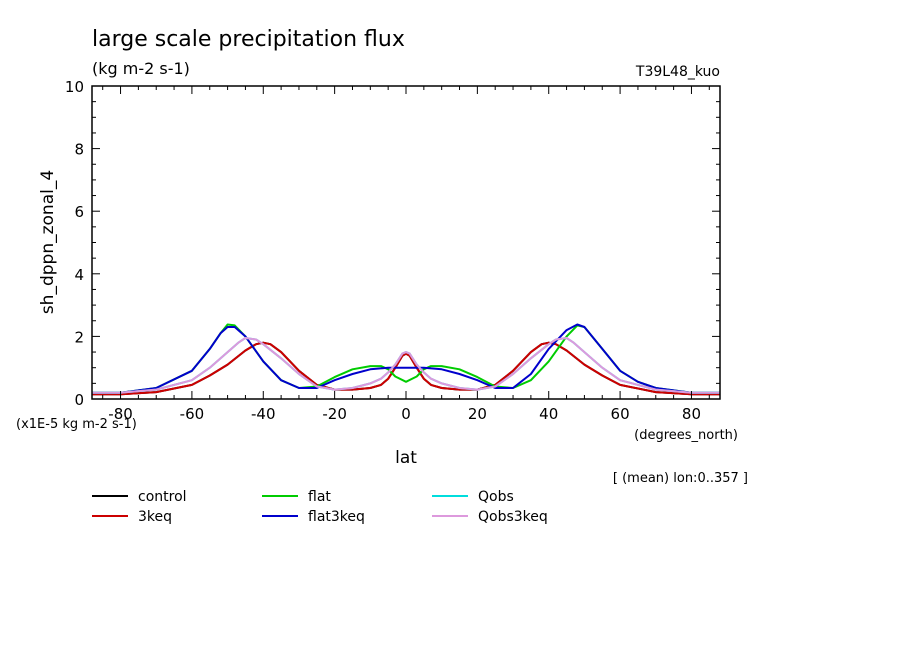  I want to click on y-axis-label: sh_dppn_zonal_4, so click(48, 242).